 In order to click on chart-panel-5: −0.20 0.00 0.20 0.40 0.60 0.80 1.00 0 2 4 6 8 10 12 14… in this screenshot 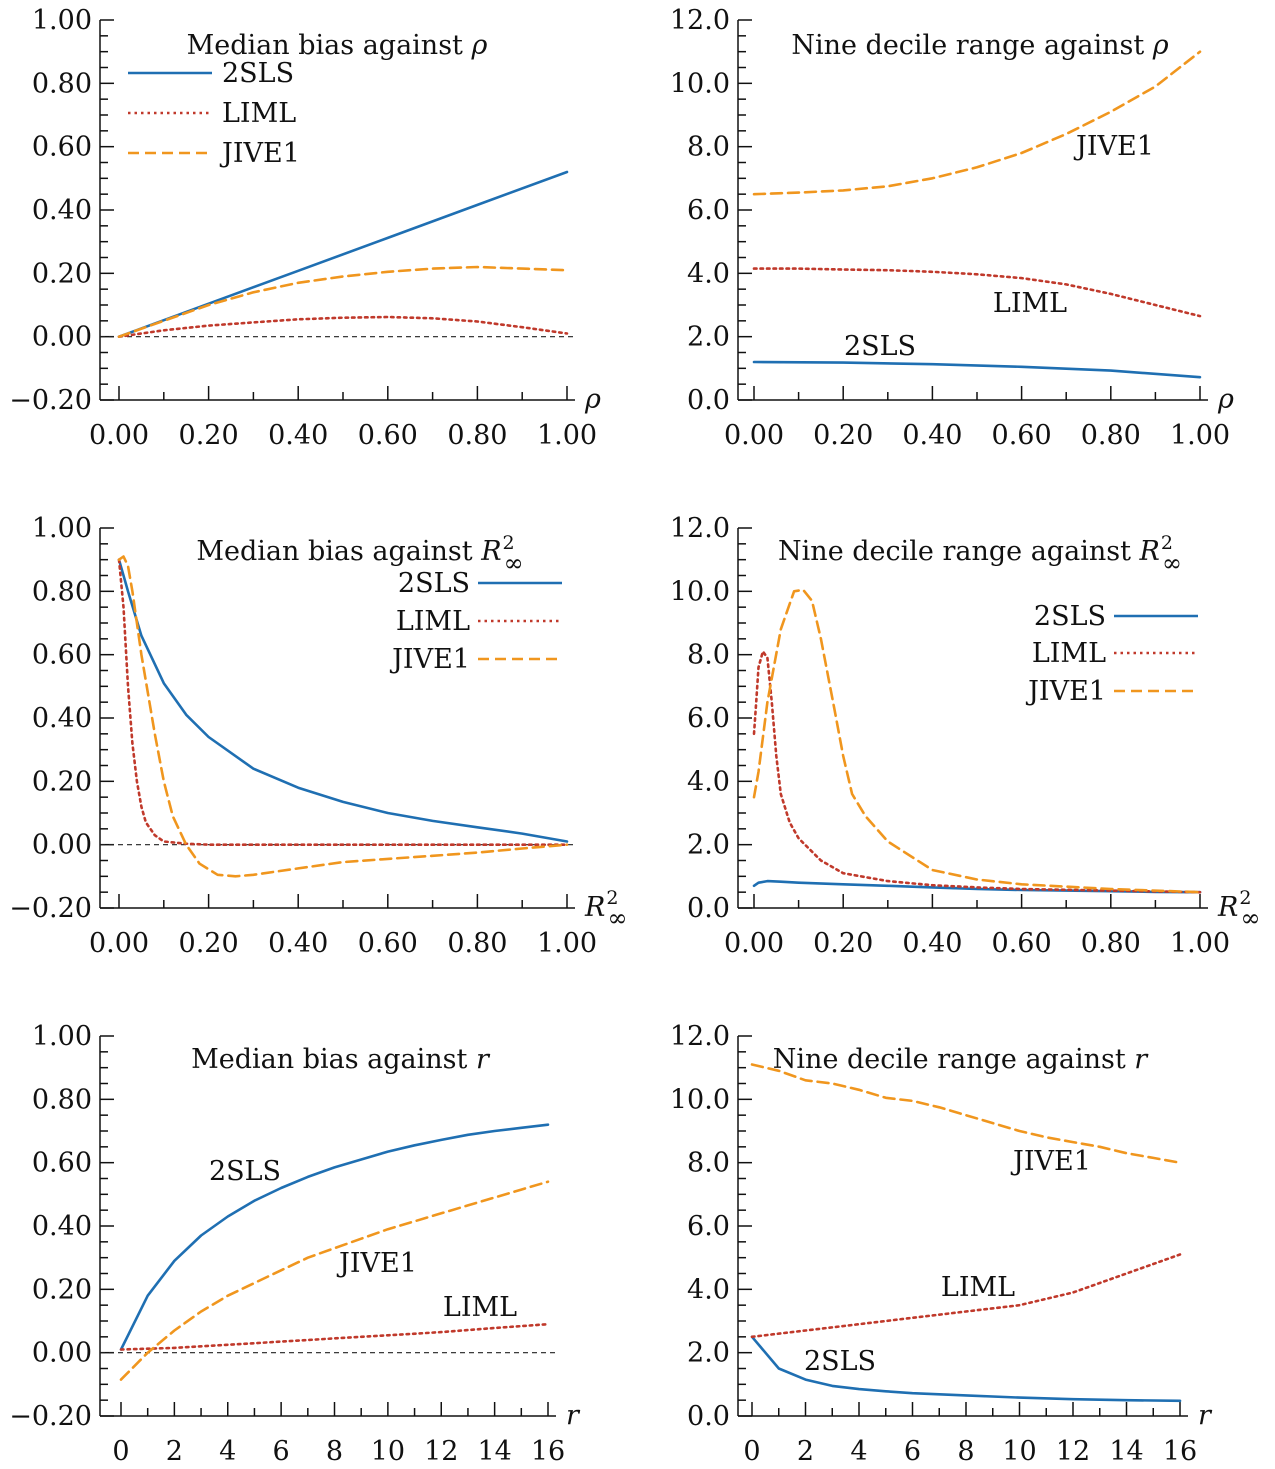, I will do `click(295, 1244)`.